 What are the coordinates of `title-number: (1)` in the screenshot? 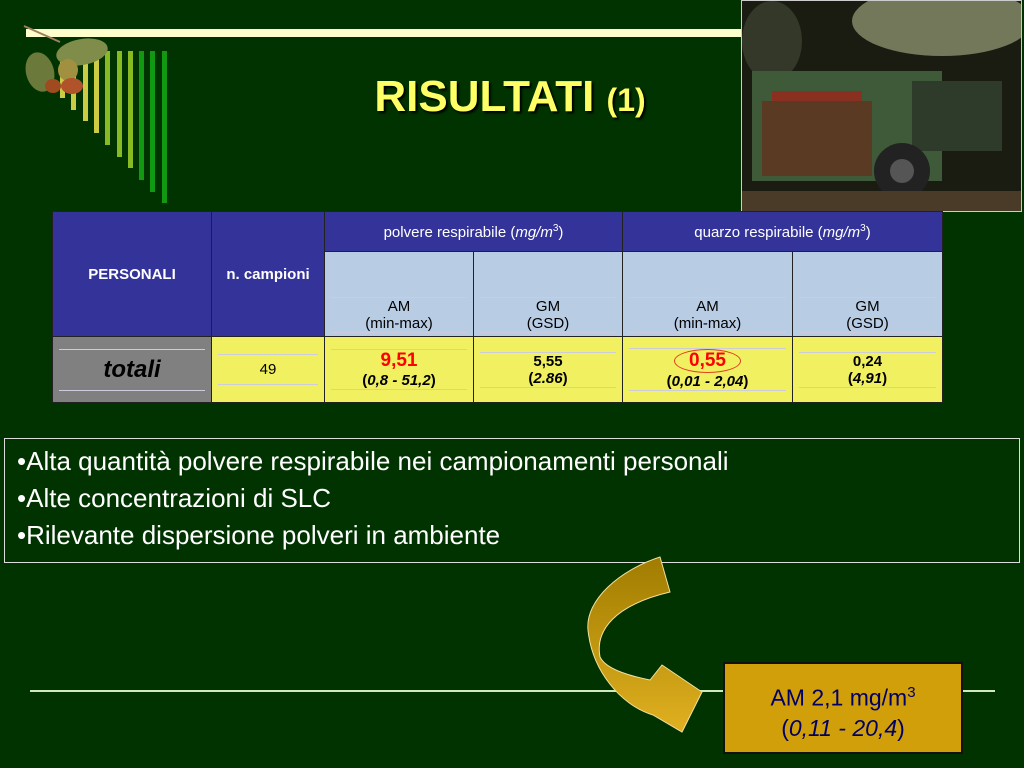 It's located at (626, 100).